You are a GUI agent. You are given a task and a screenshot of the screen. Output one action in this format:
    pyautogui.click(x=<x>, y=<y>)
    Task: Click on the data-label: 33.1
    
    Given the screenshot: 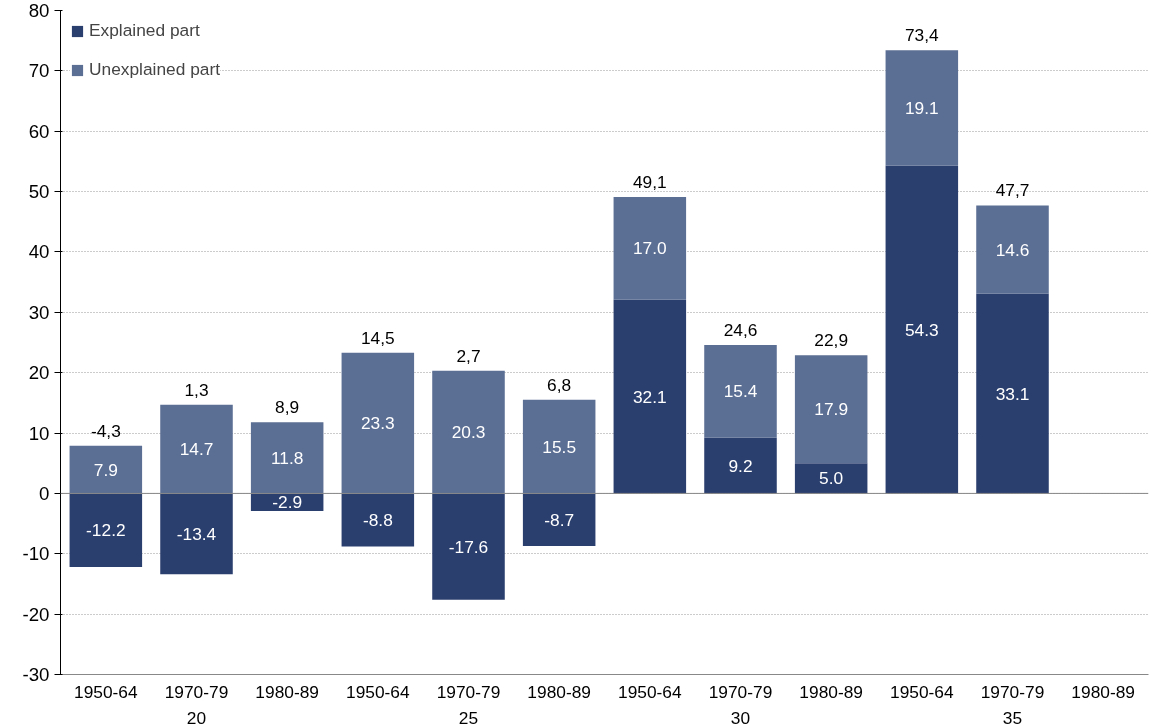 What is the action you would take?
    pyautogui.click(x=1012, y=393)
    